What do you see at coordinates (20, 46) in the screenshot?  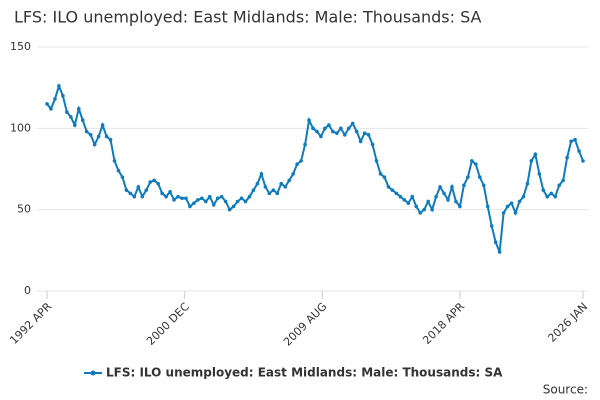 I see `y-tick-label: 150` at bounding box center [20, 46].